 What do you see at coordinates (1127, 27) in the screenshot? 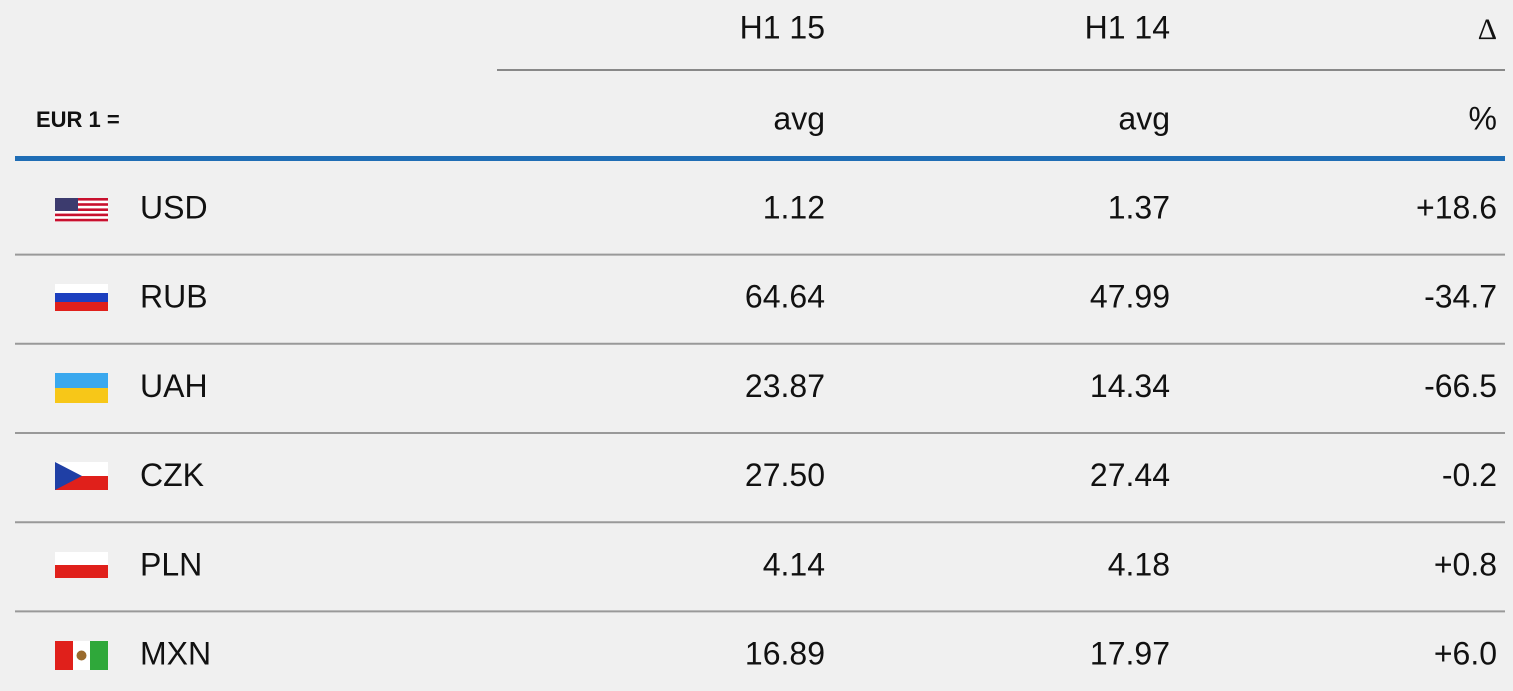
I see `period-header: H1 14` at bounding box center [1127, 27].